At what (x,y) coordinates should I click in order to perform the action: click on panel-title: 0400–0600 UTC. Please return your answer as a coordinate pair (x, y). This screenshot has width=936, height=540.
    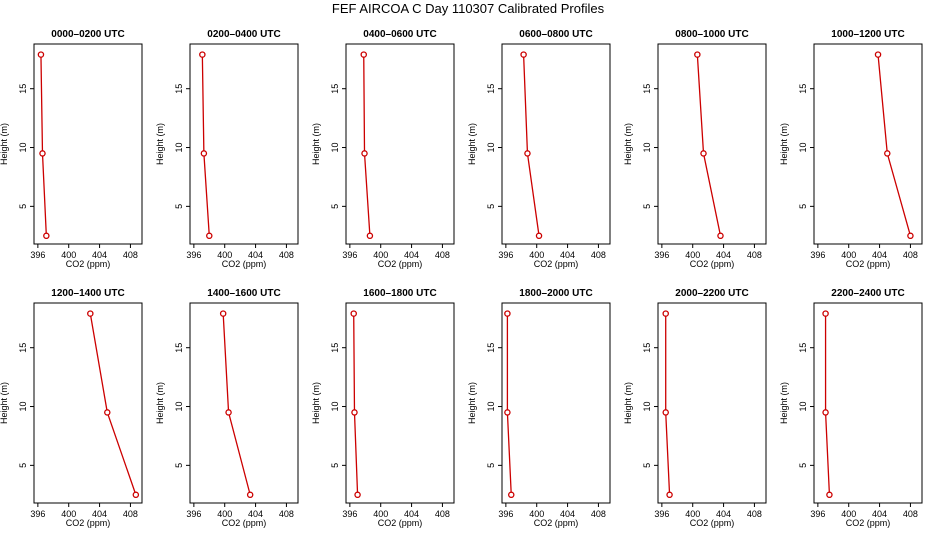
    Looking at the image, I should click on (399, 34).